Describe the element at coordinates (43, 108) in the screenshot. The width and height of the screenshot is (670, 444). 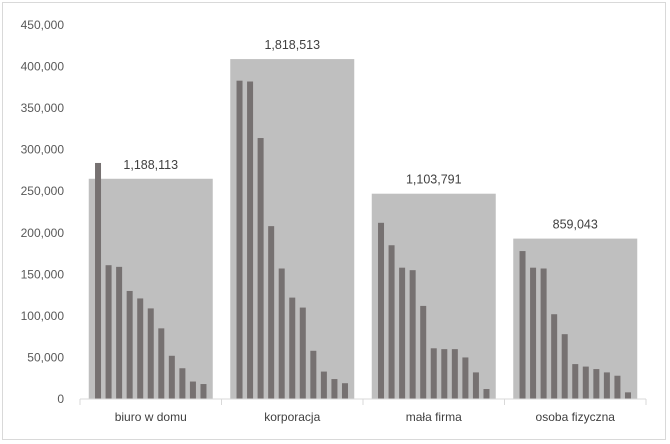
I see `y-tick-label: 350,000` at that location.